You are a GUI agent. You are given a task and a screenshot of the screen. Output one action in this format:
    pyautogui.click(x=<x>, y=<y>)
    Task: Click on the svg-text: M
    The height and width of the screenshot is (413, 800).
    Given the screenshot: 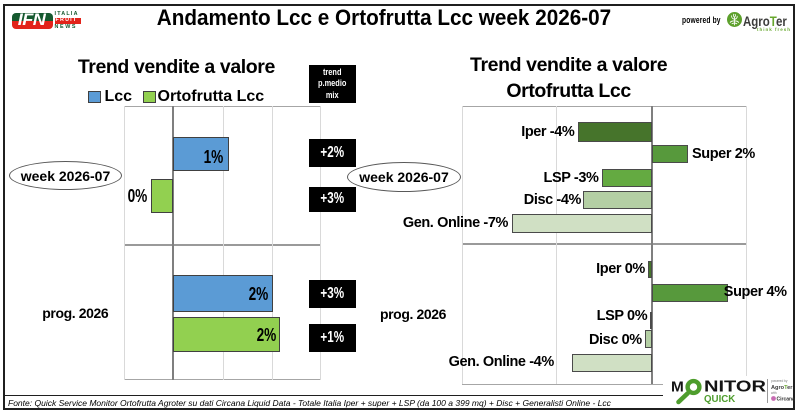 What is the action you would take?
    pyautogui.click(x=677, y=387)
    